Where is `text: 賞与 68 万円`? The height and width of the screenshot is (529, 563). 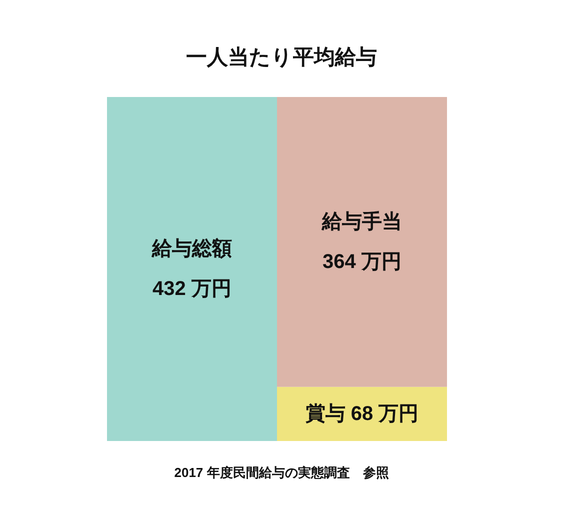 text: 賞与 68 万円 is located at coordinates (362, 413).